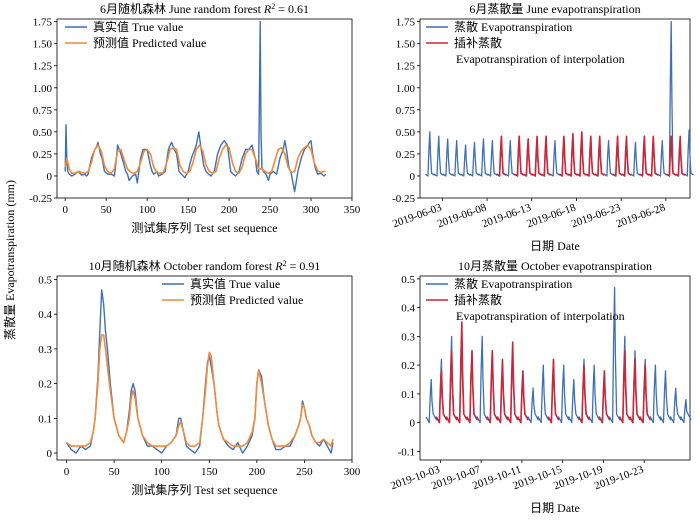  I want to click on panel-title: 10月随机森林 October random forest R2 = 0.91, so click(205, 265).